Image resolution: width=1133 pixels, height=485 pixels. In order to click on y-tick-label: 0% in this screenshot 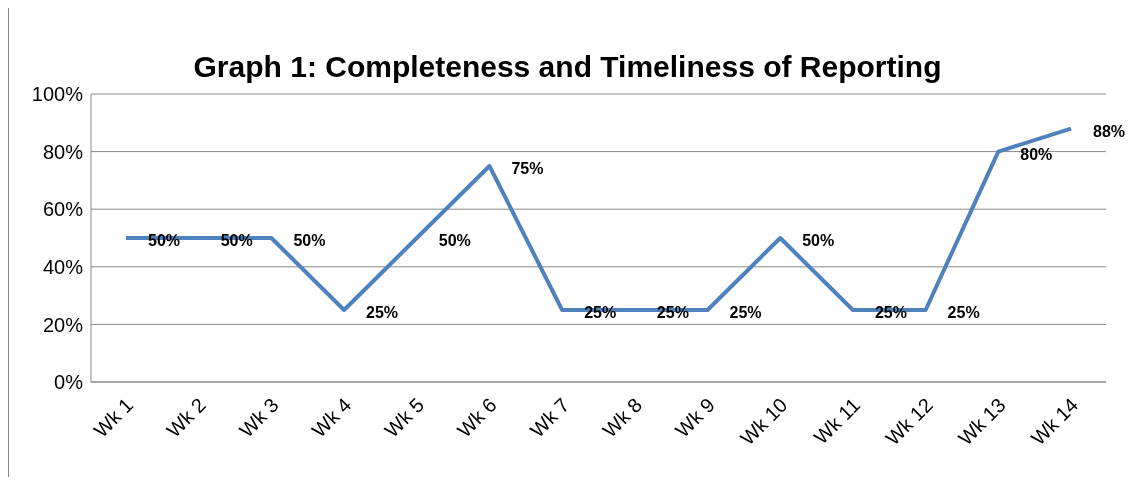, I will do `click(69, 382)`.